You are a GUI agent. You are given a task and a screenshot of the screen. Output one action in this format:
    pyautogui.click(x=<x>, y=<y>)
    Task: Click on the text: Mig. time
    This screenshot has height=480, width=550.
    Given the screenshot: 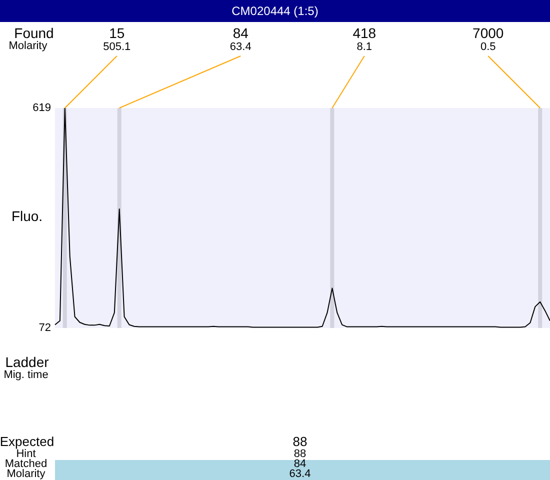 What is the action you would take?
    pyautogui.click(x=26, y=375)
    